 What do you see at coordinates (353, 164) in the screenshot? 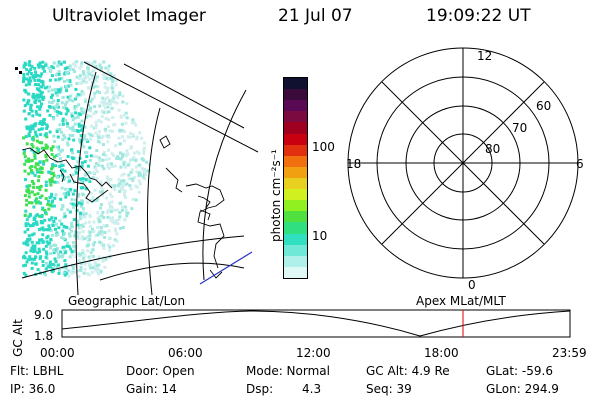
I see `mlt-label-18: 18` at bounding box center [353, 164].